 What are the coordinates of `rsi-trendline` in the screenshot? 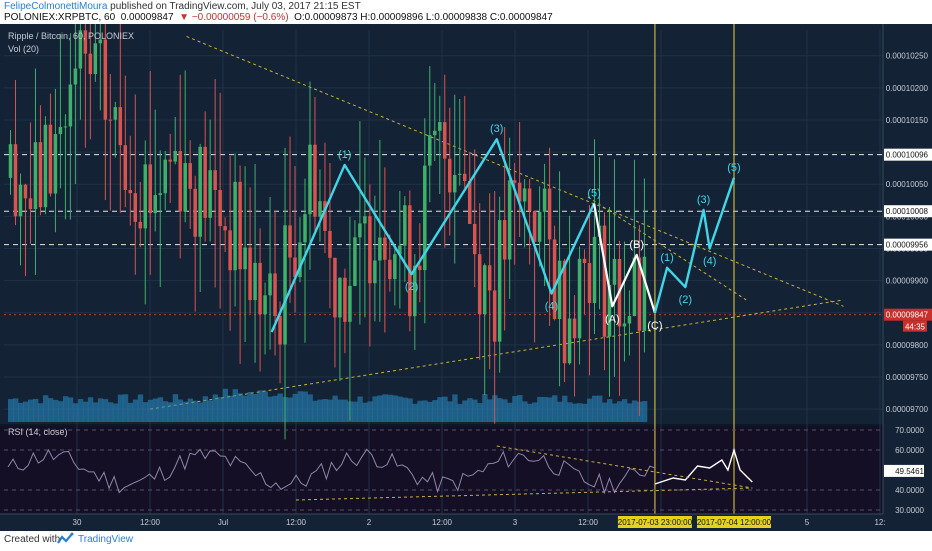 It's located at (524, 494).